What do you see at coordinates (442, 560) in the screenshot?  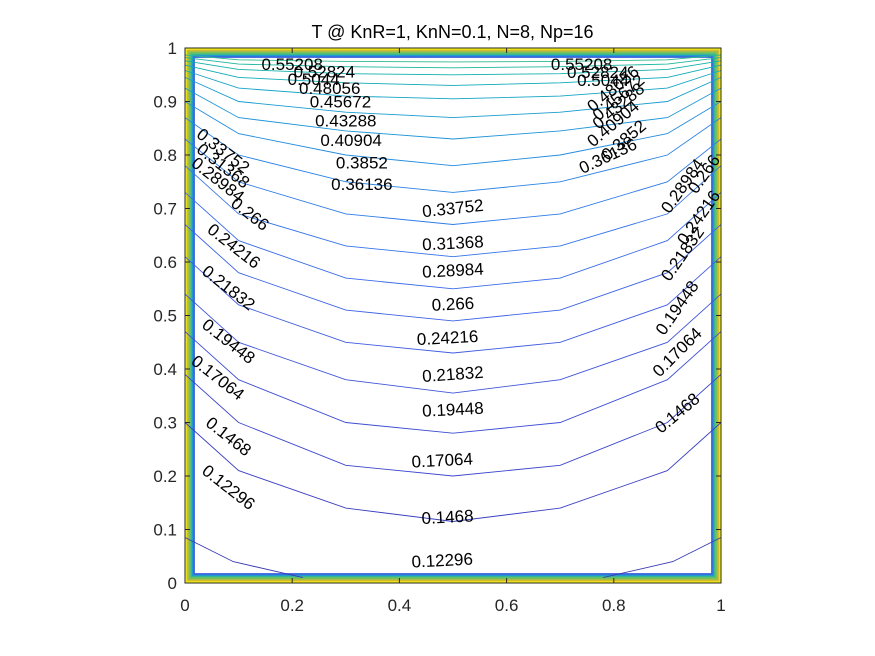 I see `contour-label: 0.12296` at bounding box center [442, 560].